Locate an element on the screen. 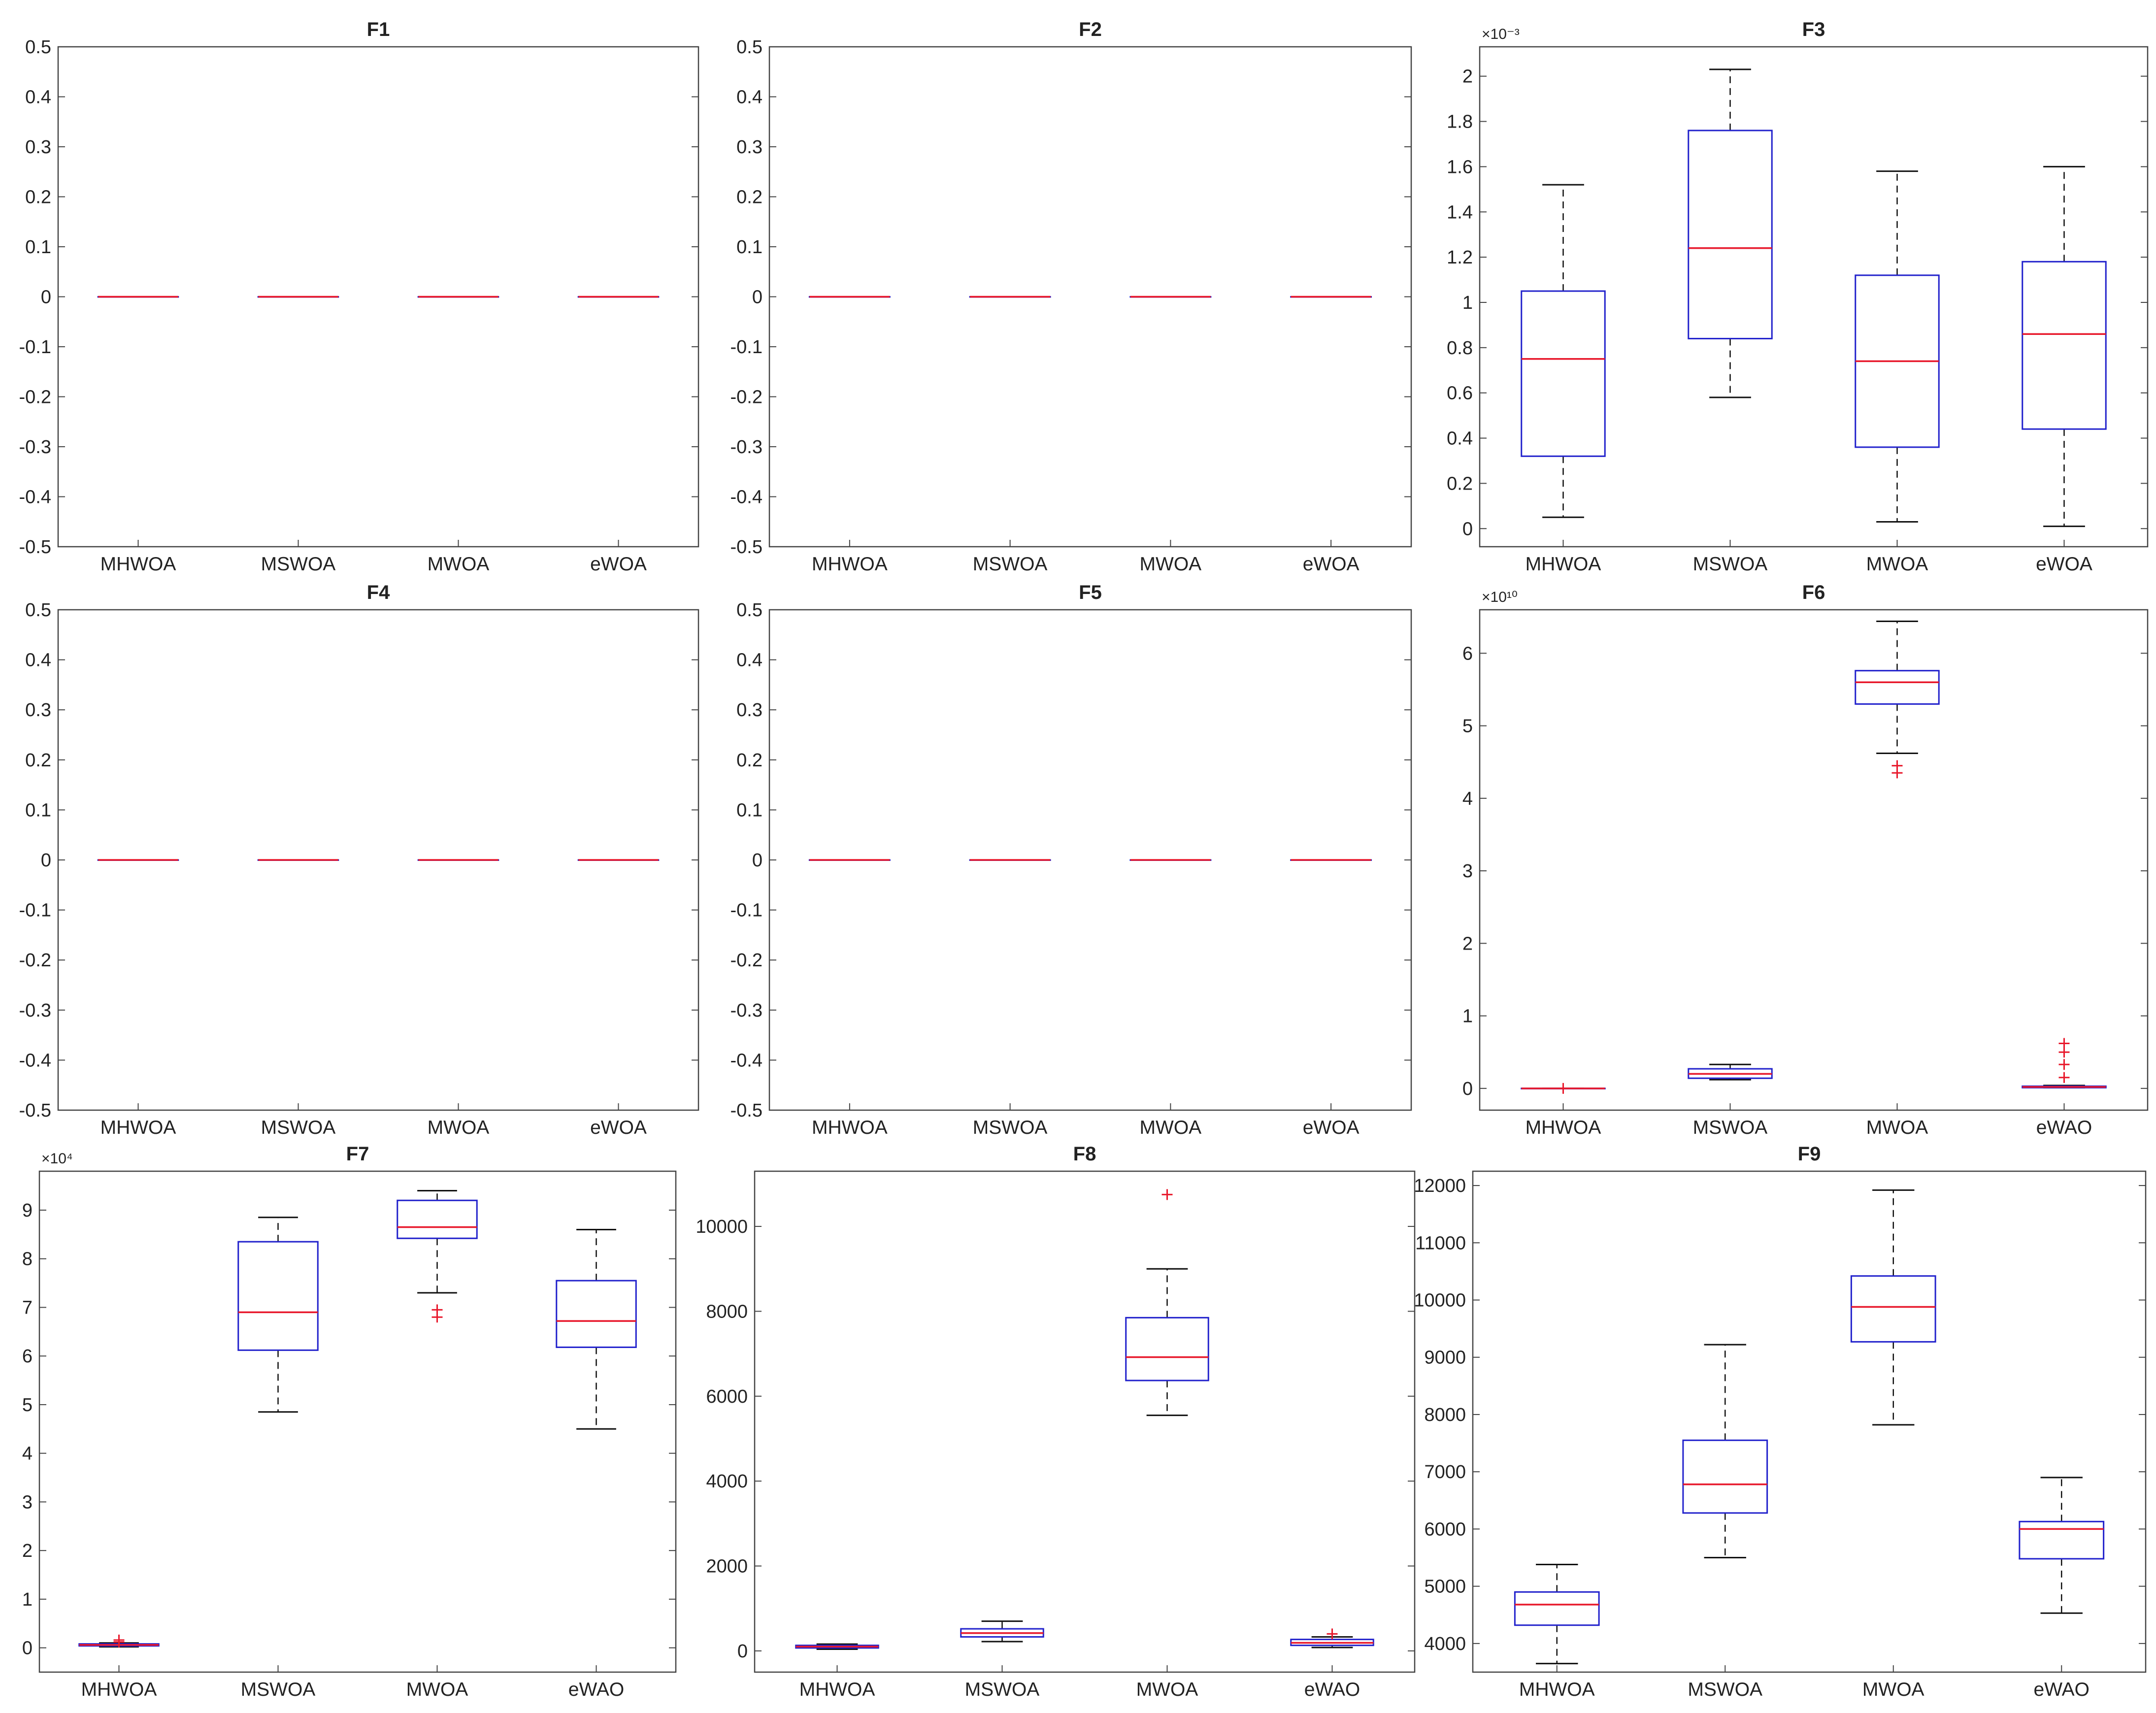  y-tick-label: -0.3 is located at coordinates (35, 1011).